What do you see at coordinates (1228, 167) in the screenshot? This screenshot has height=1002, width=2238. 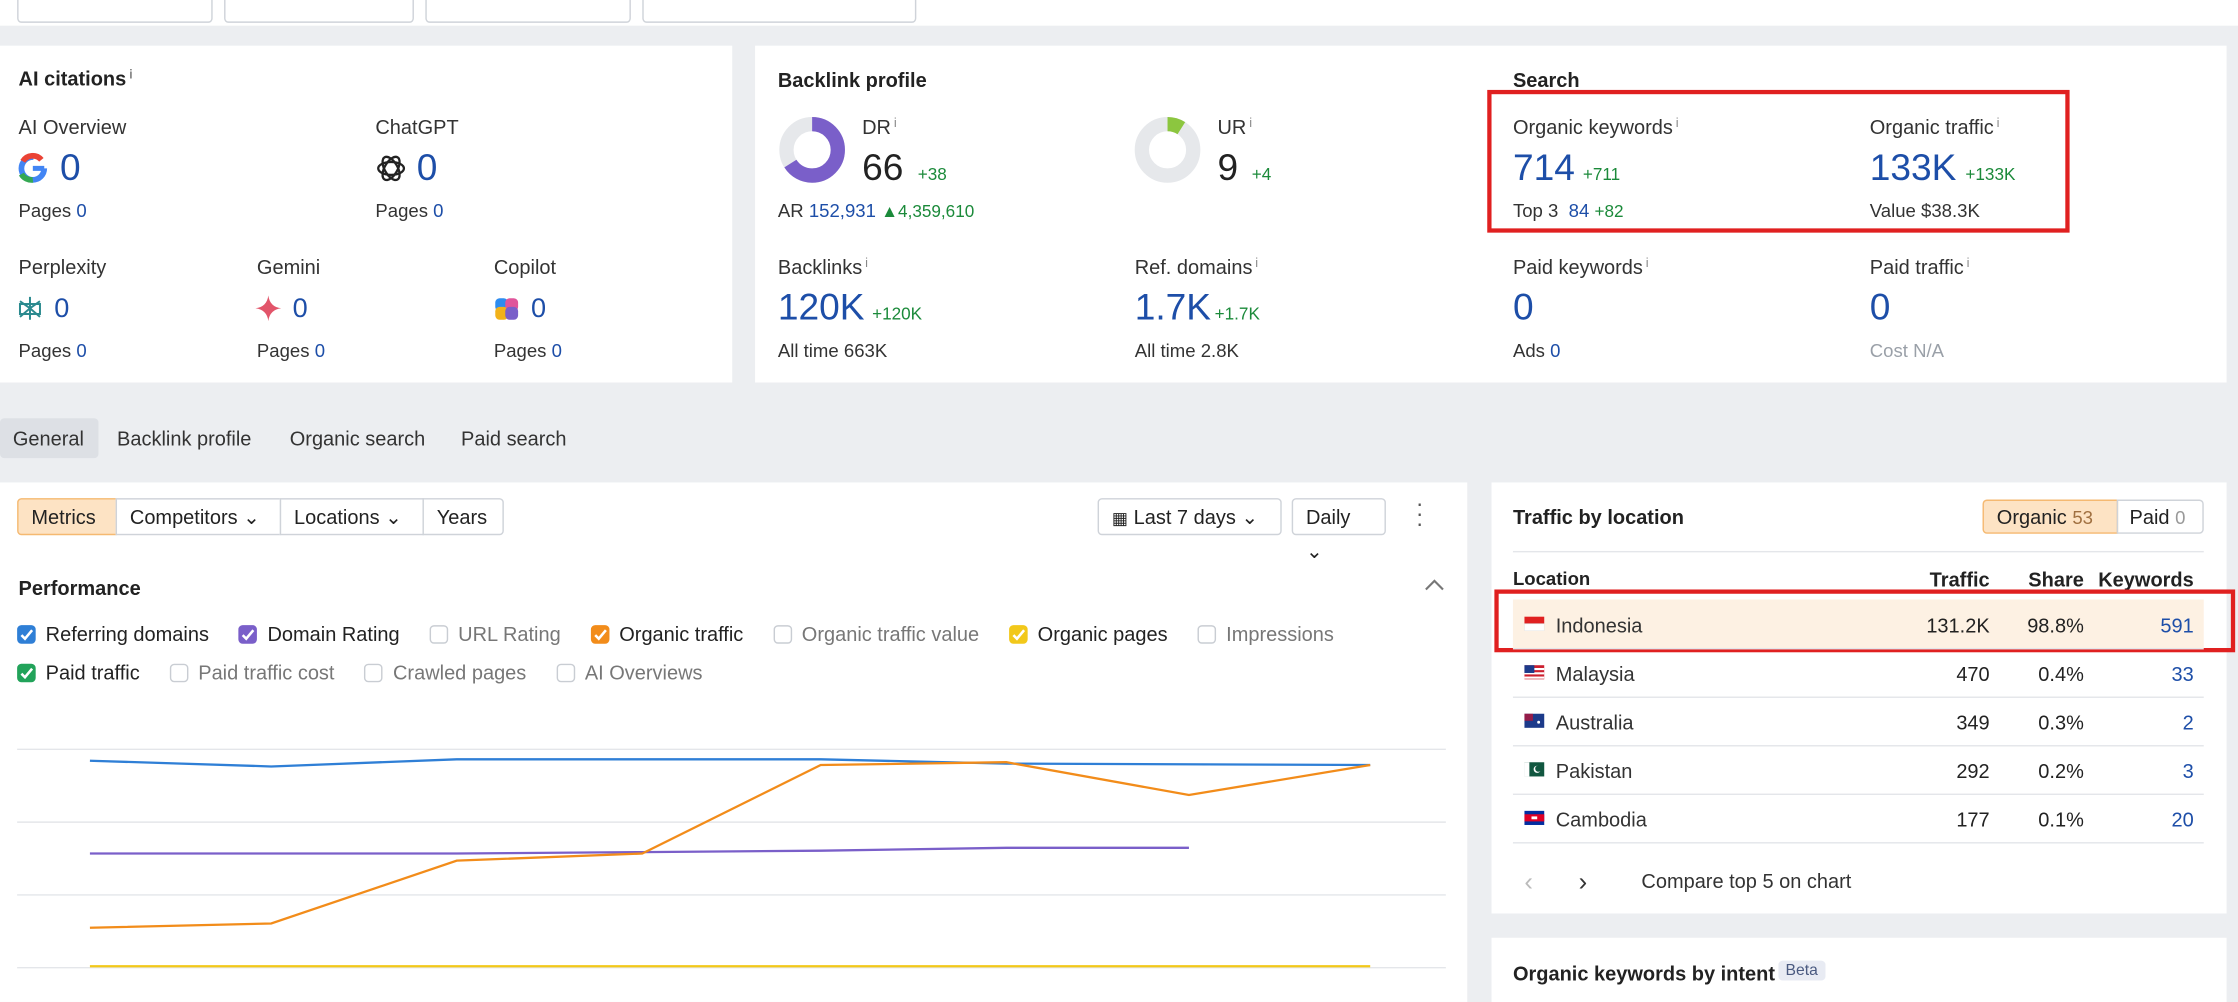 I see `value: 9` at bounding box center [1228, 167].